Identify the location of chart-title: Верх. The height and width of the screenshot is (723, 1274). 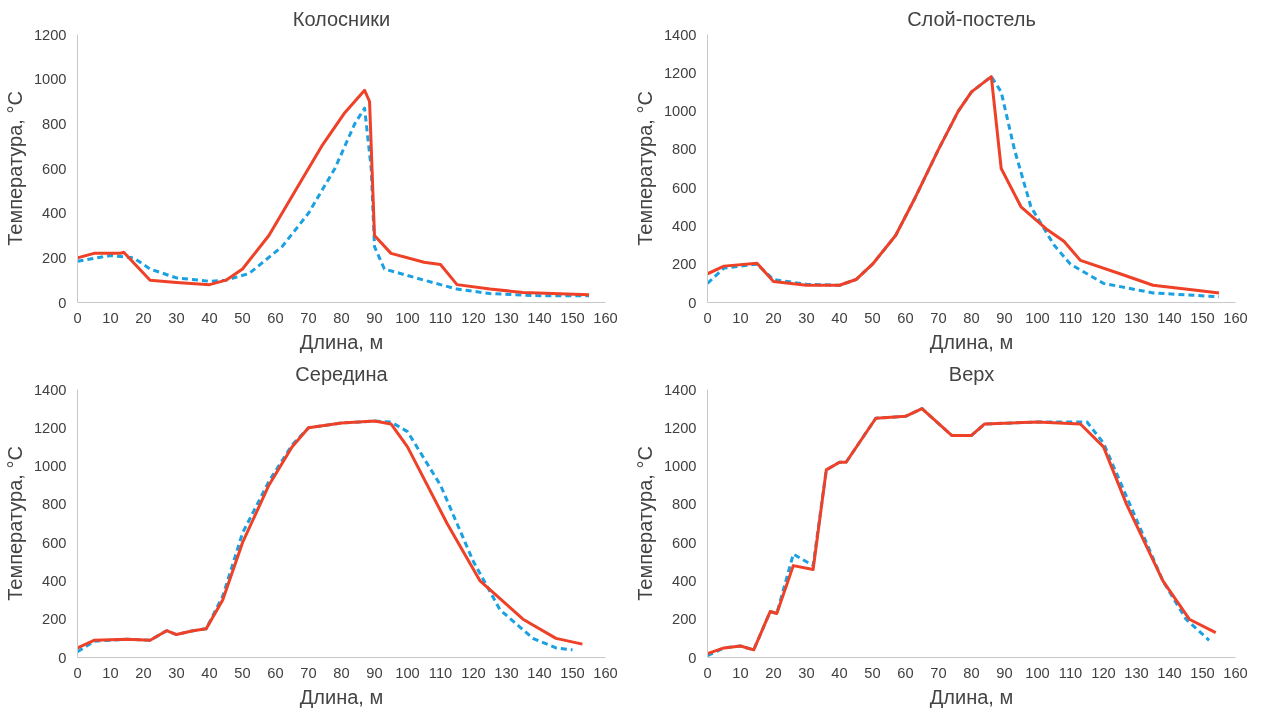
(971, 373).